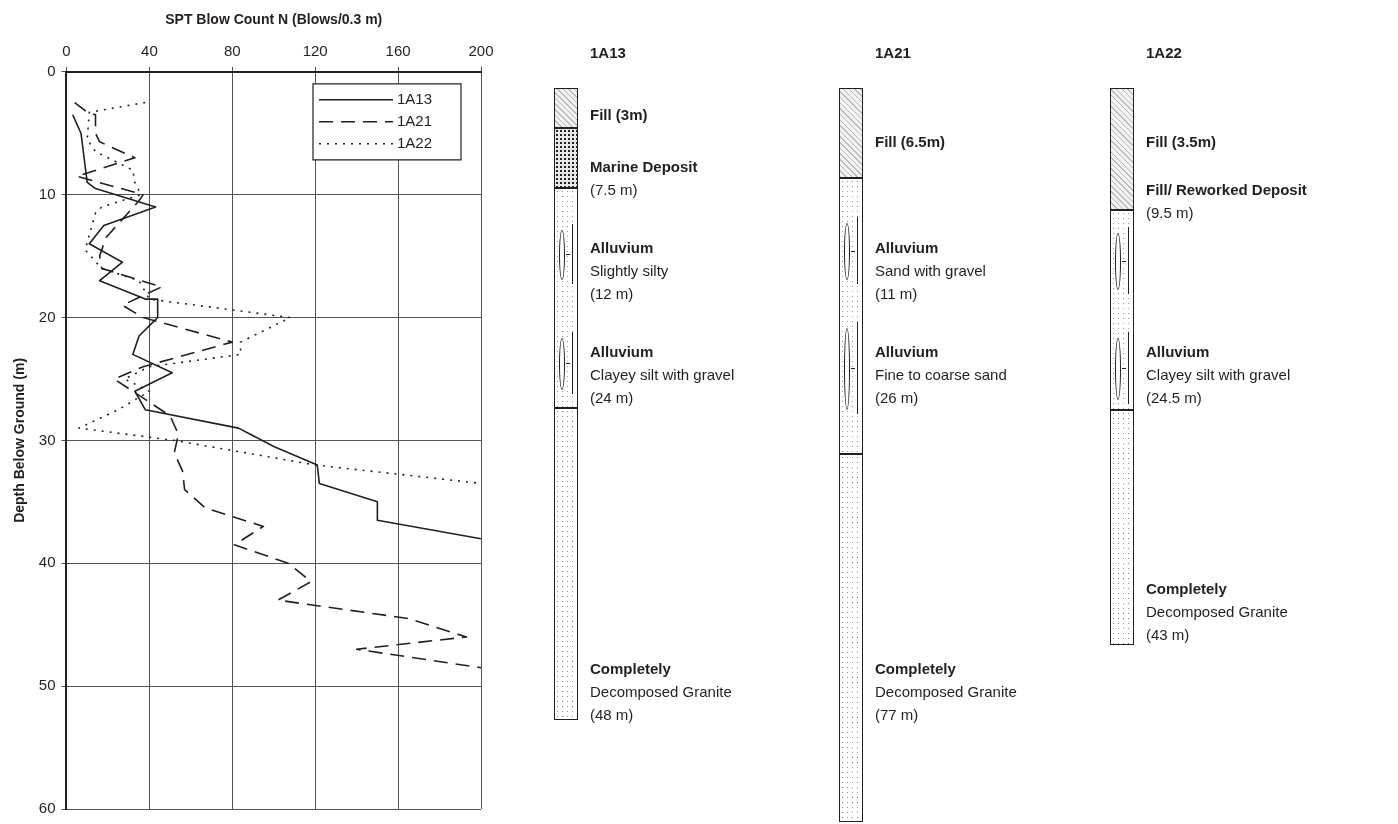  What do you see at coordinates (47, 439) in the screenshot?
I see `y-tick-label: 30` at bounding box center [47, 439].